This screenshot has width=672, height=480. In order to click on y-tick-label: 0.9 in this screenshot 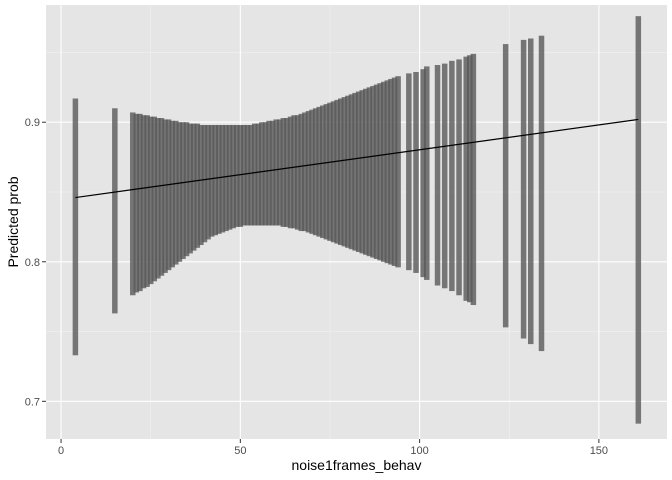, I will do `click(32, 123)`.